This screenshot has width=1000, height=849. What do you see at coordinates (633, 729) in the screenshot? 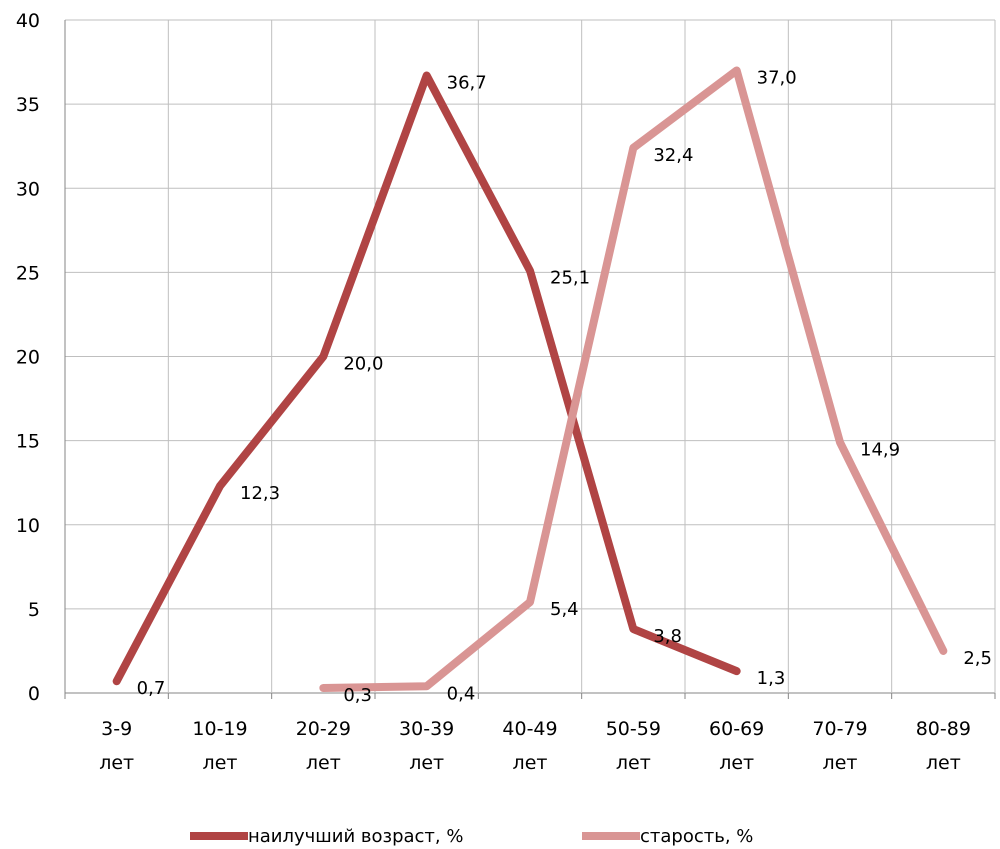
I see `x-tick-label-5-0: 50-59` at bounding box center [633, 729].